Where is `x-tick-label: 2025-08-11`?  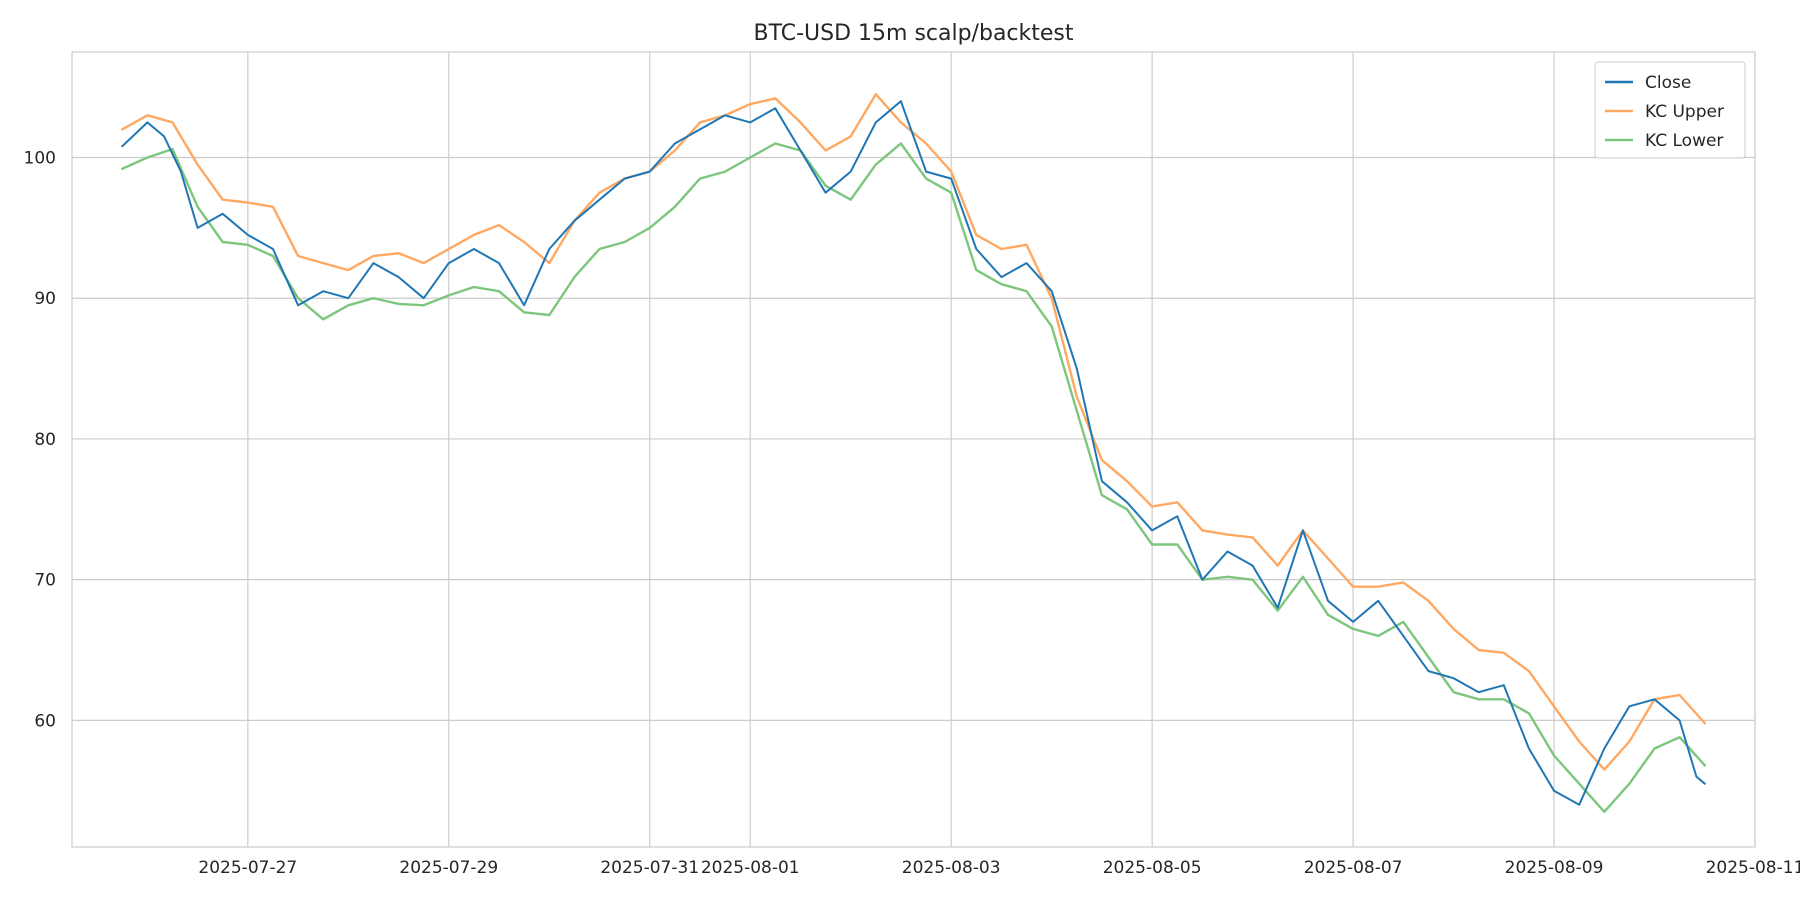
x-tick-label: 2025-08-11 is located at coordinates (1753, 868).